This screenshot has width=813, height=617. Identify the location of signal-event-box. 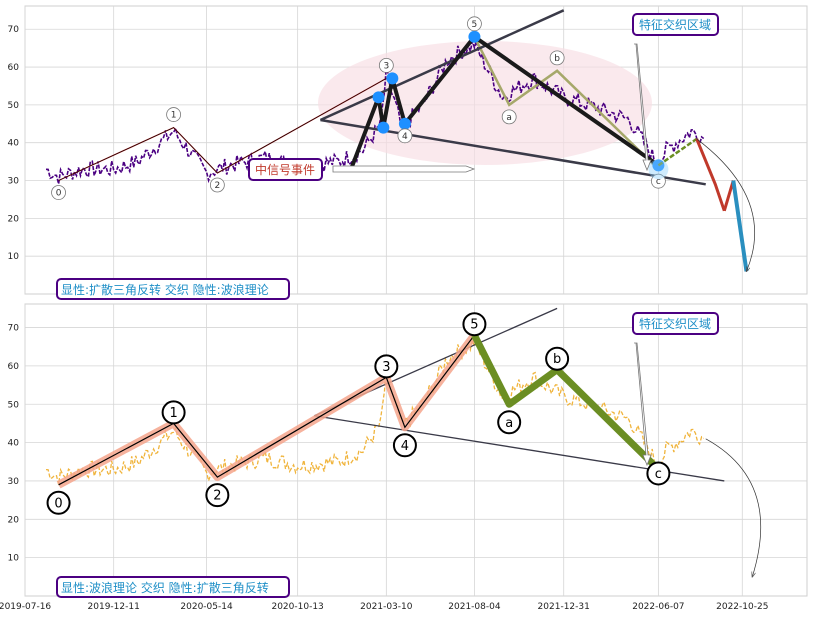
(285, 169).